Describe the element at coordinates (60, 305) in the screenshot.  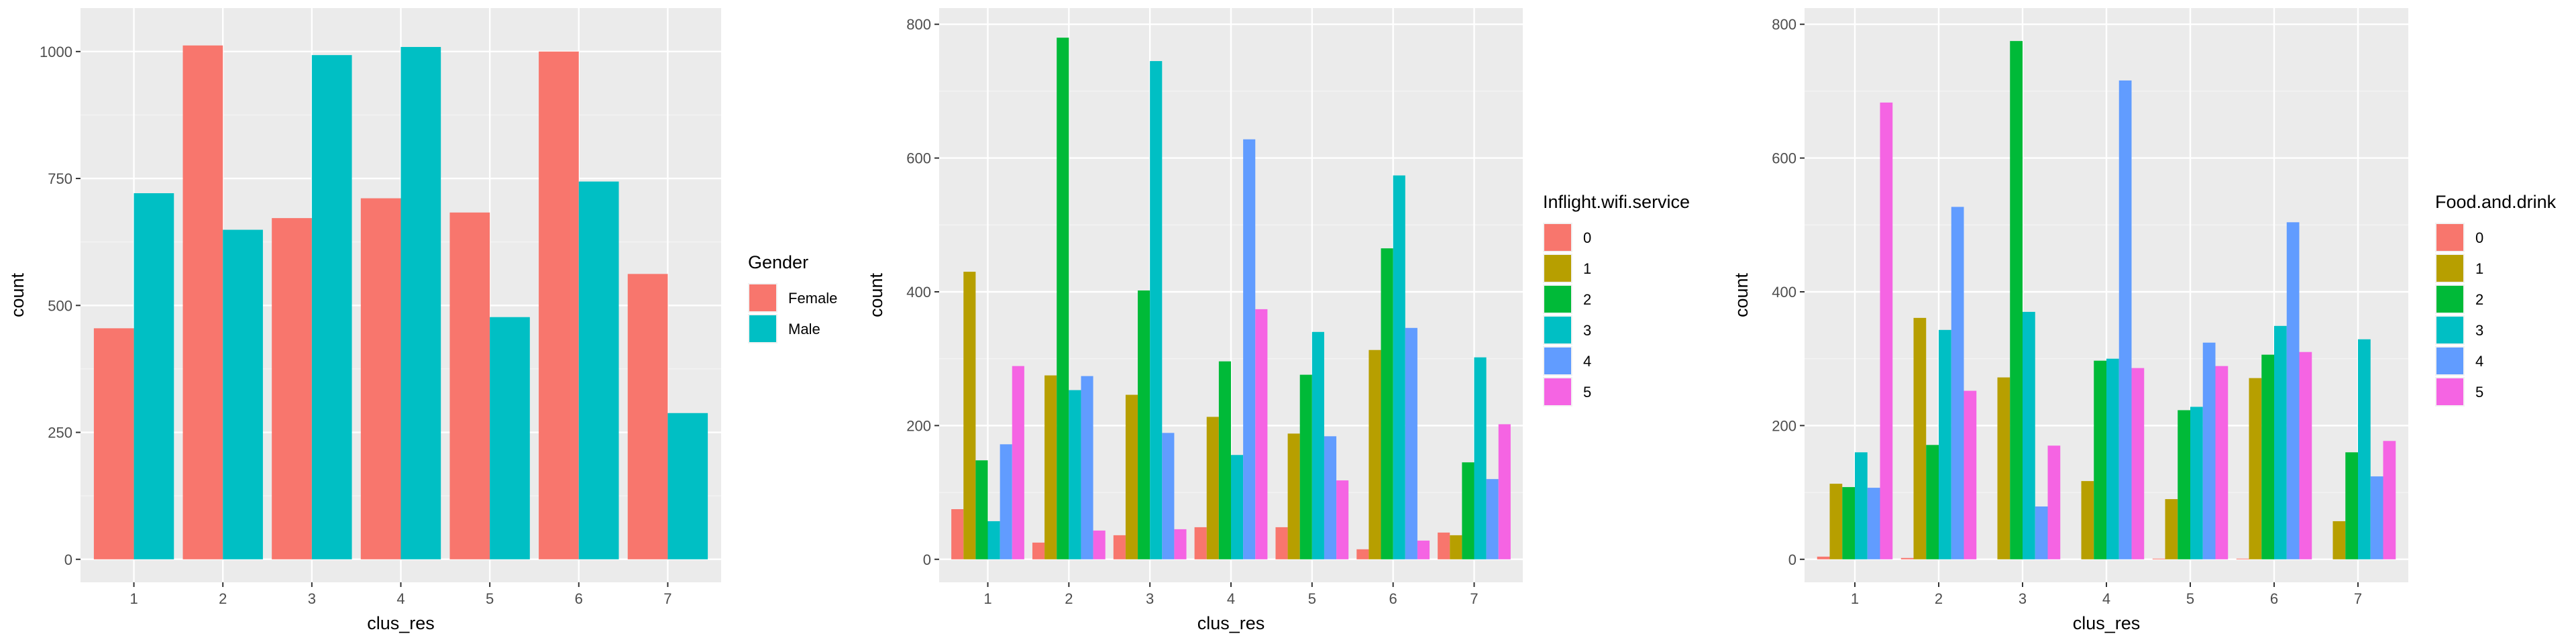
I see `y-tick-label: 500` at that location.